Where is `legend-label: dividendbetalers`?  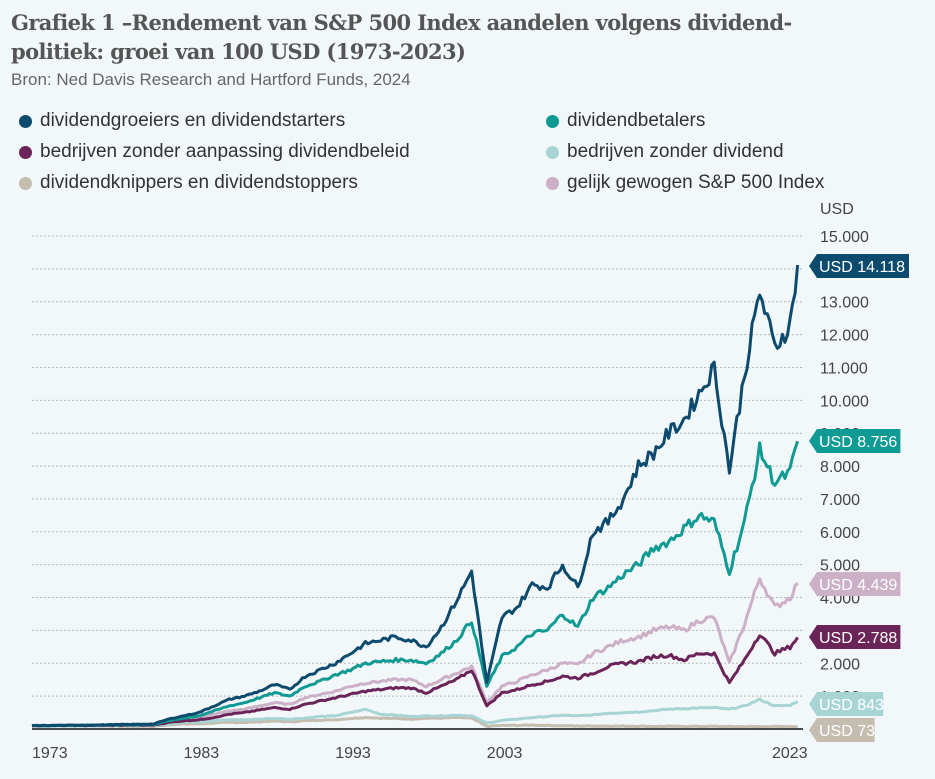
legend-label: dividendbetalers is located at coordinates (636, 120).